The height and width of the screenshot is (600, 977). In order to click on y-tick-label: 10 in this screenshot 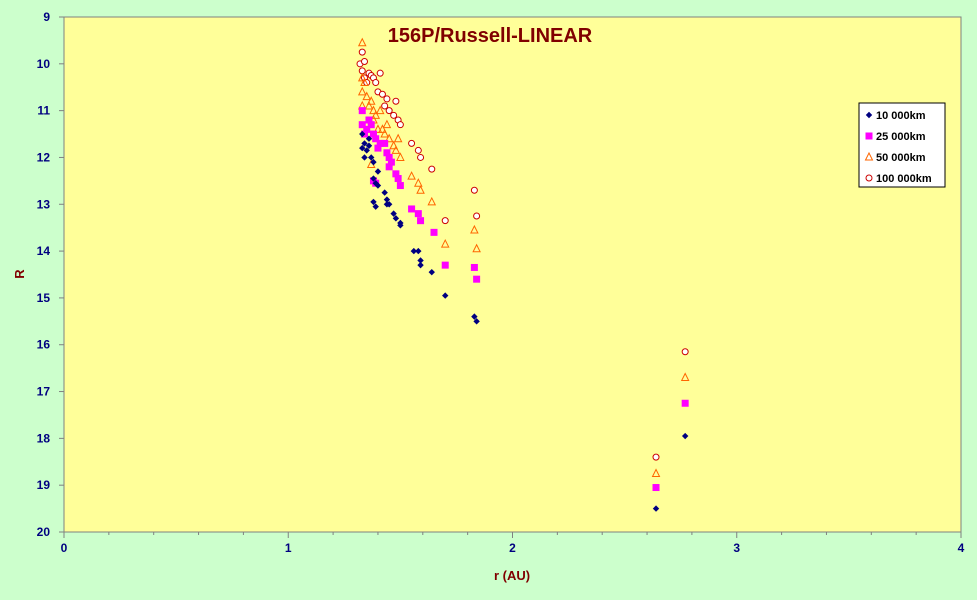, I will do `click(44, 64)`.